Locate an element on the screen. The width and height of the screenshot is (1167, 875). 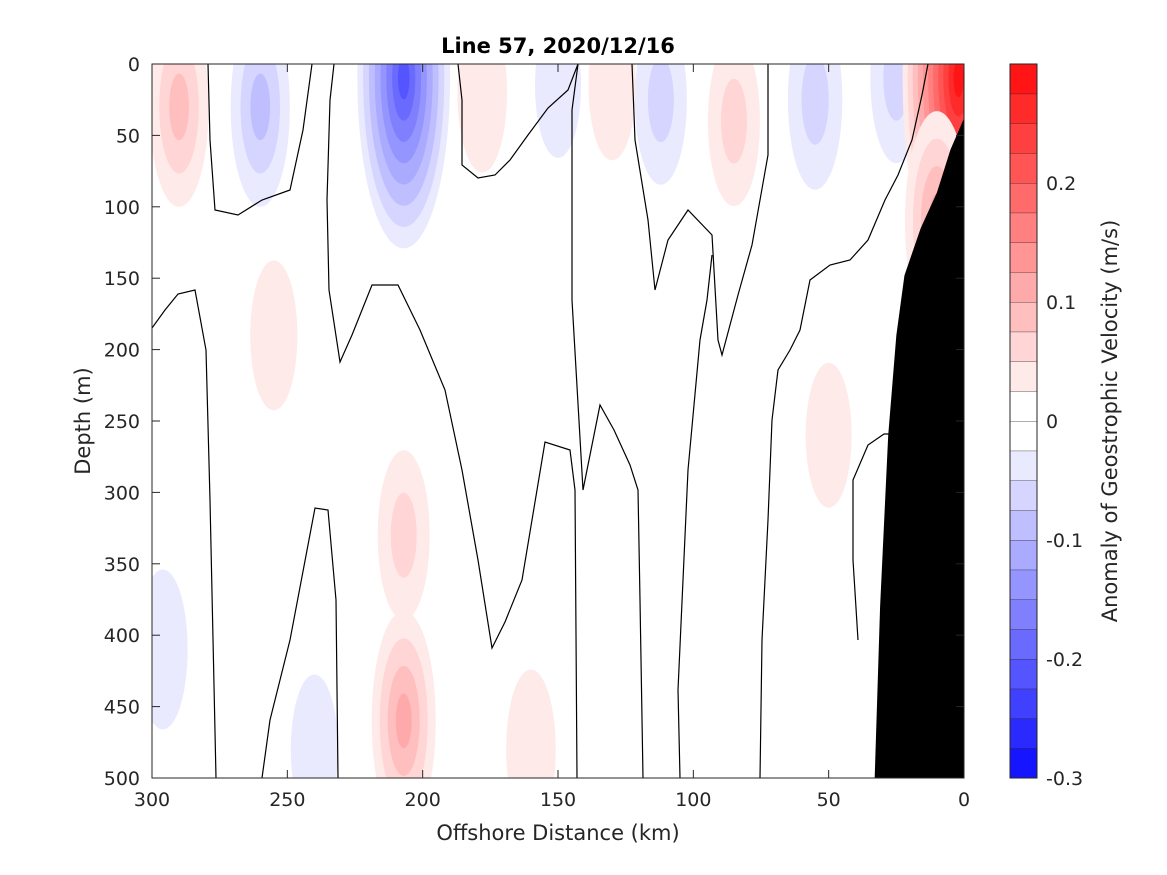
x-tick-label: 150 is located at coordinates (558, 800).